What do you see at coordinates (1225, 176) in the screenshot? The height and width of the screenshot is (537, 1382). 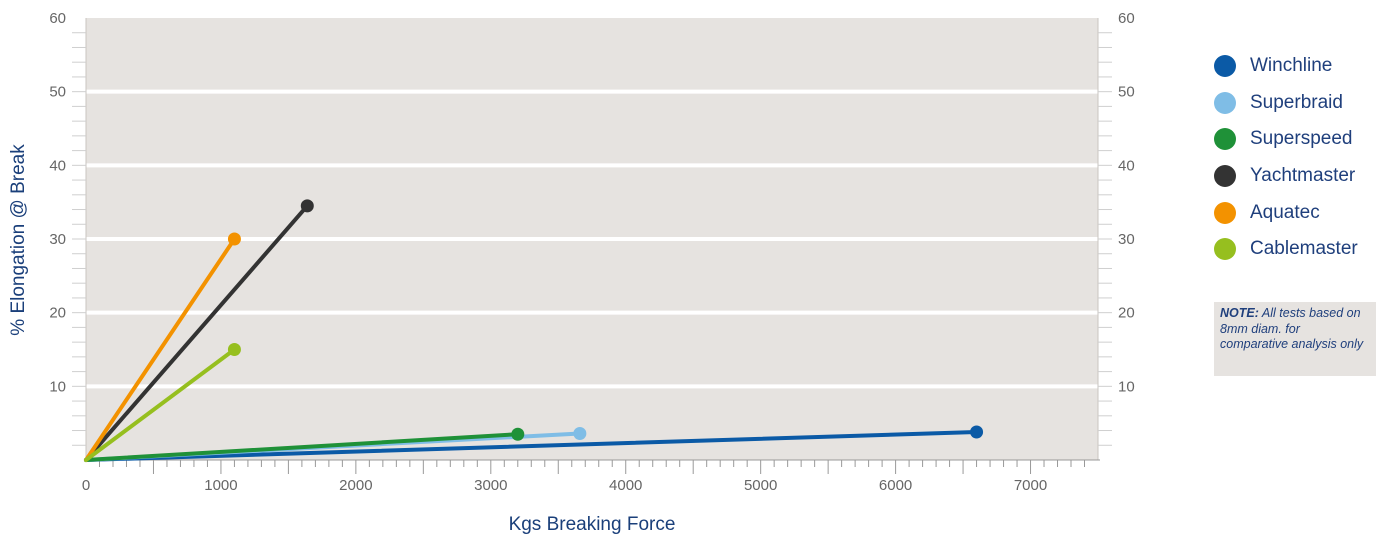 I see `legend-swatch-yachtmaster` at bounding box center [1225, 176].